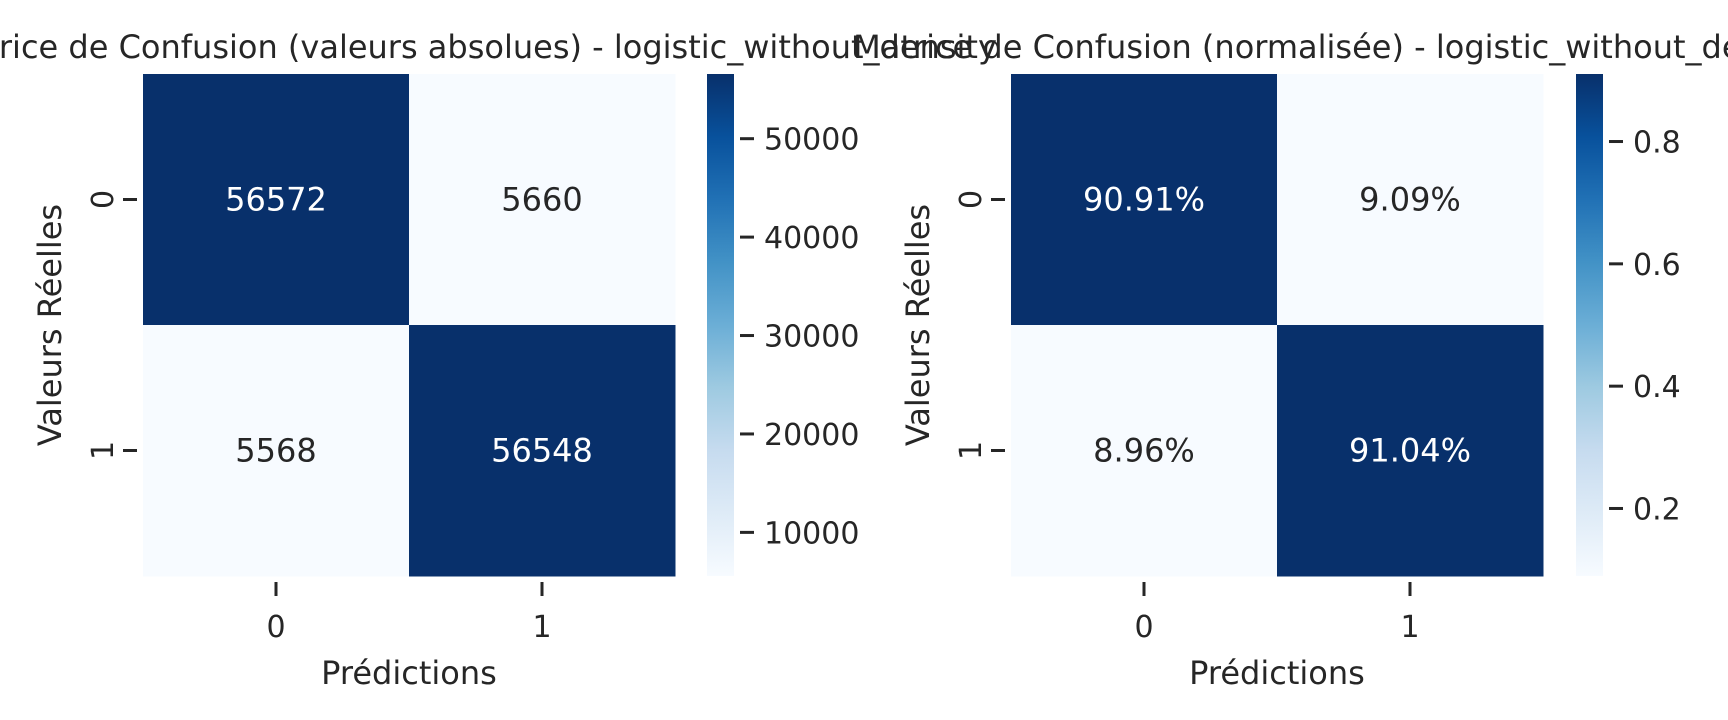 The height and width of the screenshot is (720, 1728). I want to click on cell-label: 56548, so click(542, 451).